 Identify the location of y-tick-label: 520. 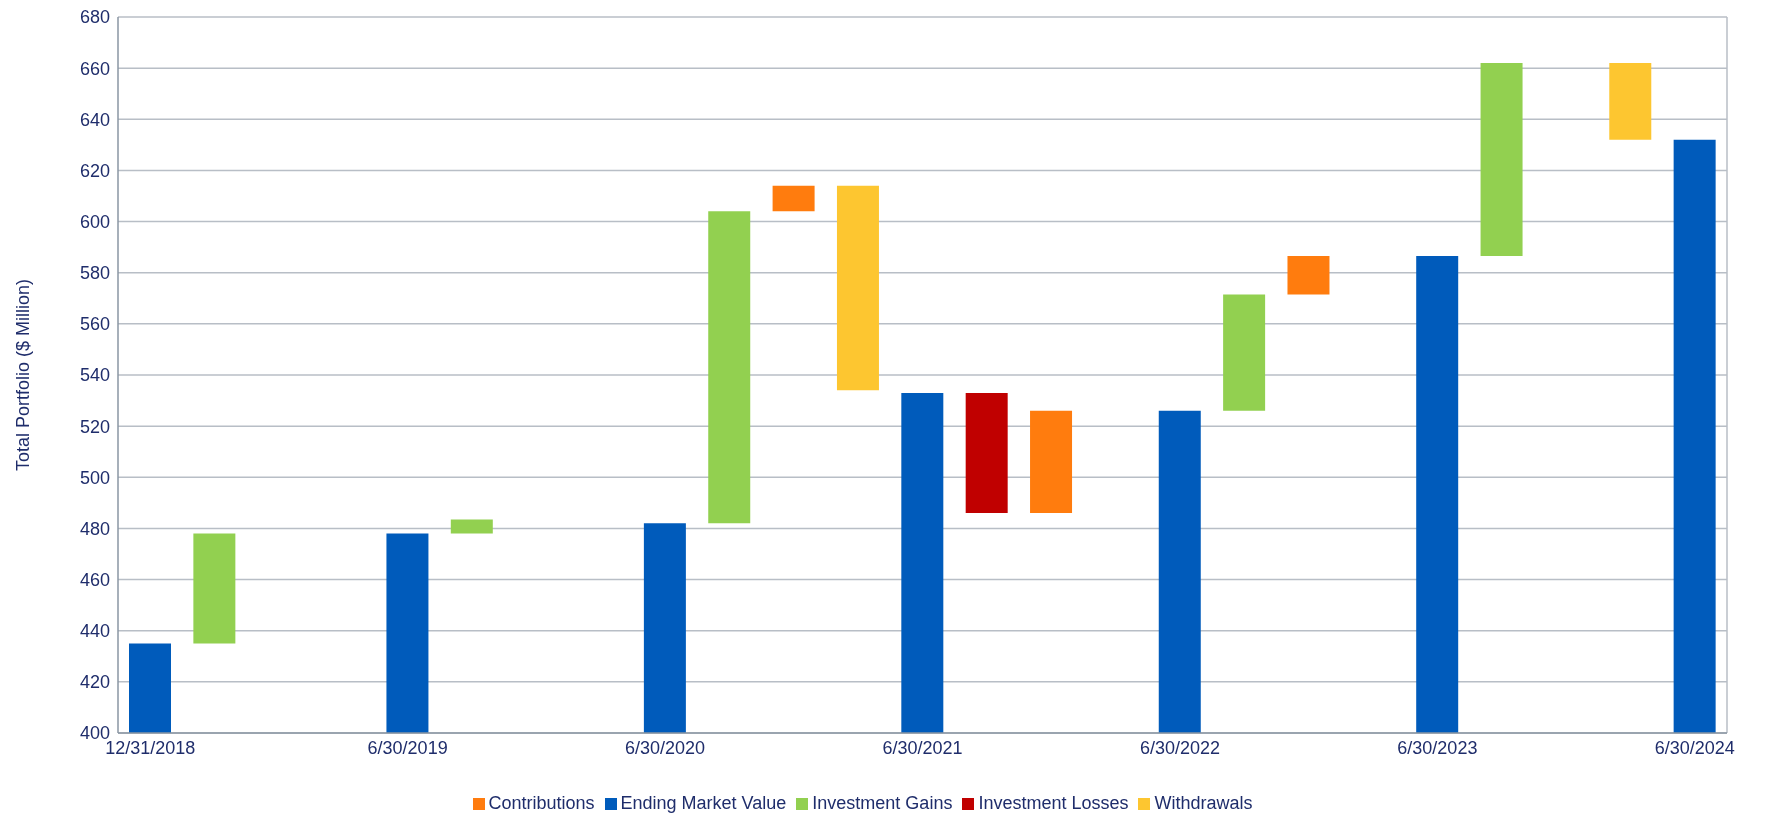
(94, 426).